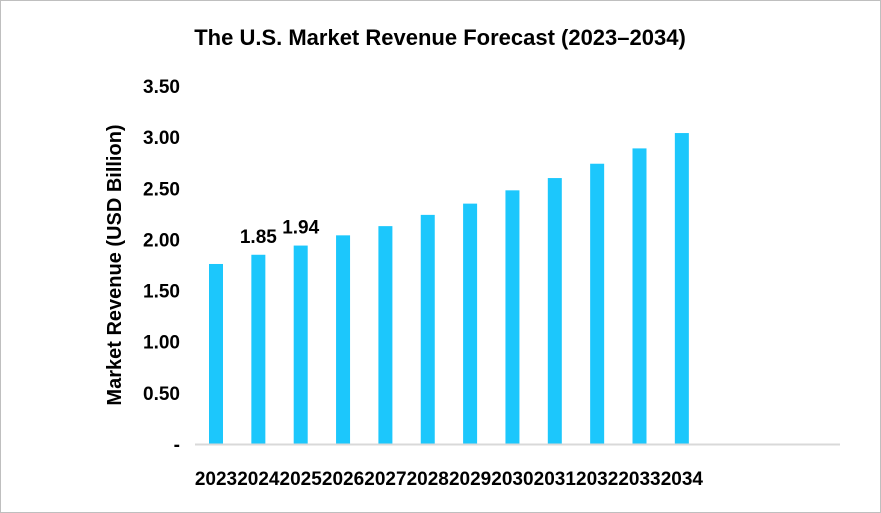 The image size is (881, 513). I want to click on y-tick-label: 3.50, so click(161, 87).